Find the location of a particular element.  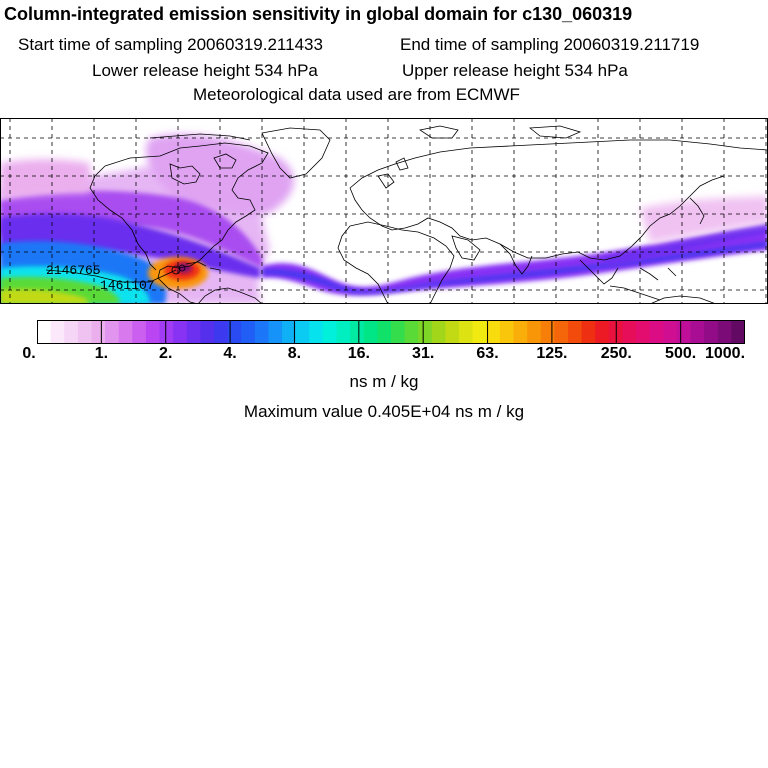

end-time-label: End time of sampling 20060319.211719 is located at coordinates (550, 44).